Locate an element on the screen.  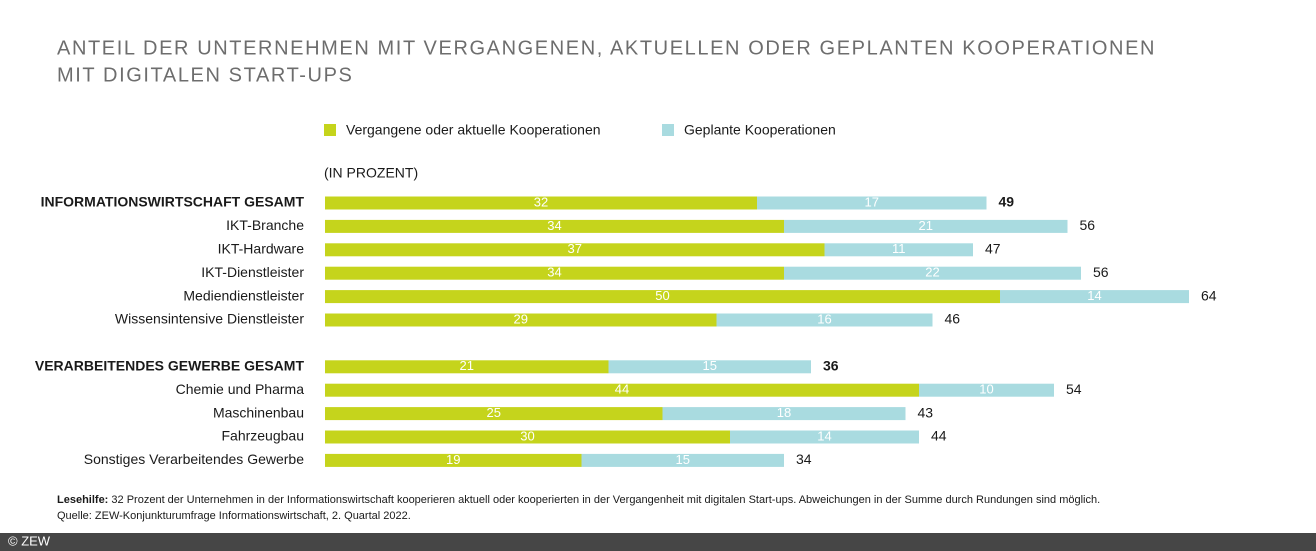
value-label: 30 is located at coordinates (527, 435).